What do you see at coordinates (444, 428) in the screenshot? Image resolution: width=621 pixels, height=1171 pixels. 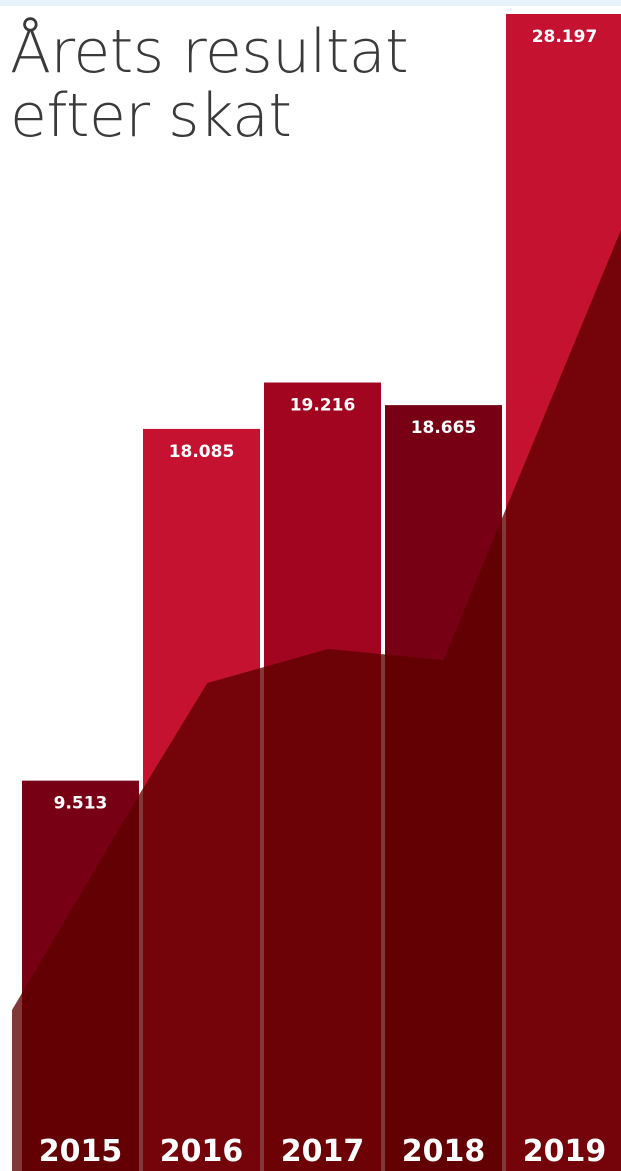 I see `value-label-2018: 18.665` at bounding box center [444, 428].